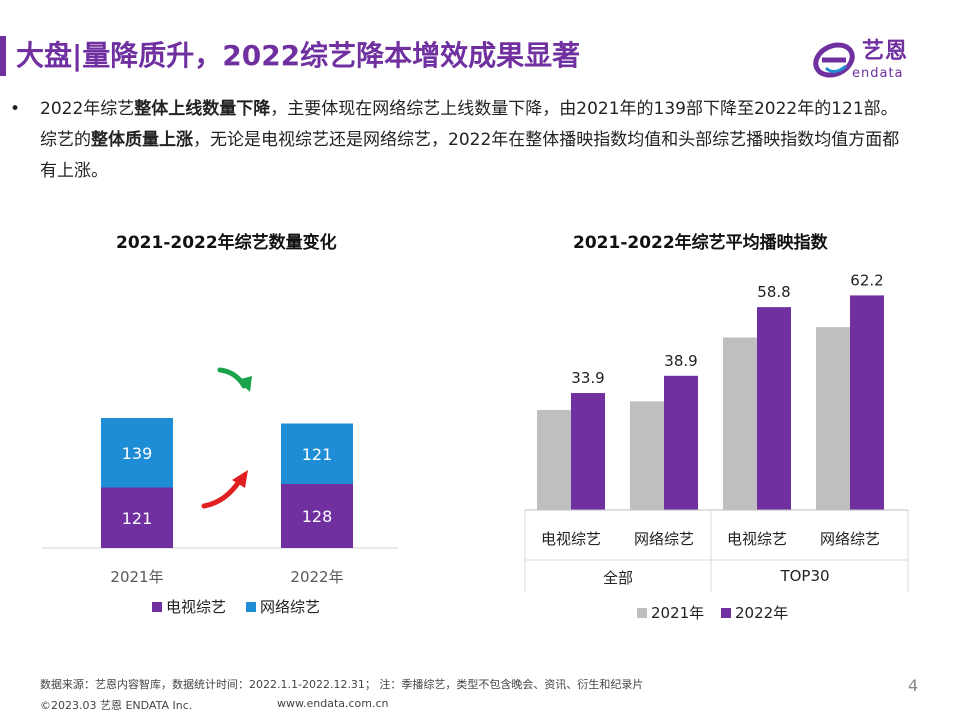 The height and width of the screenshot is (720, 960). I want to click on chart2-legend-swatch-2021, so click(642, 613).